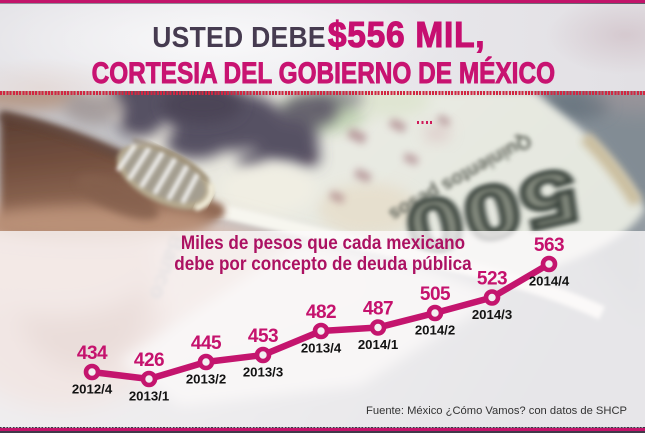 The image size is (645, 433). I want to click on svg-text: 482, so click(321, 312).